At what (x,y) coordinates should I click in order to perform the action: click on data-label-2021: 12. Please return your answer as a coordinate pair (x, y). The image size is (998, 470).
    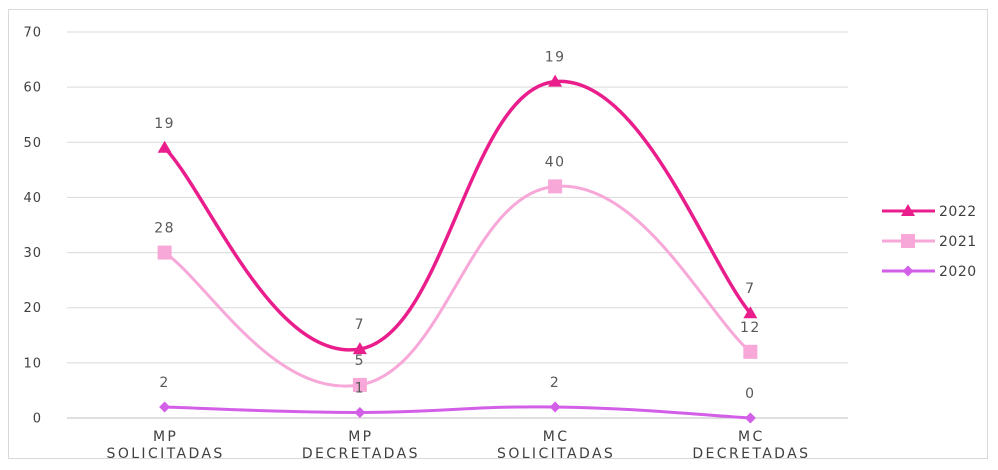
    Looking at the image, I should click on (750, 328).